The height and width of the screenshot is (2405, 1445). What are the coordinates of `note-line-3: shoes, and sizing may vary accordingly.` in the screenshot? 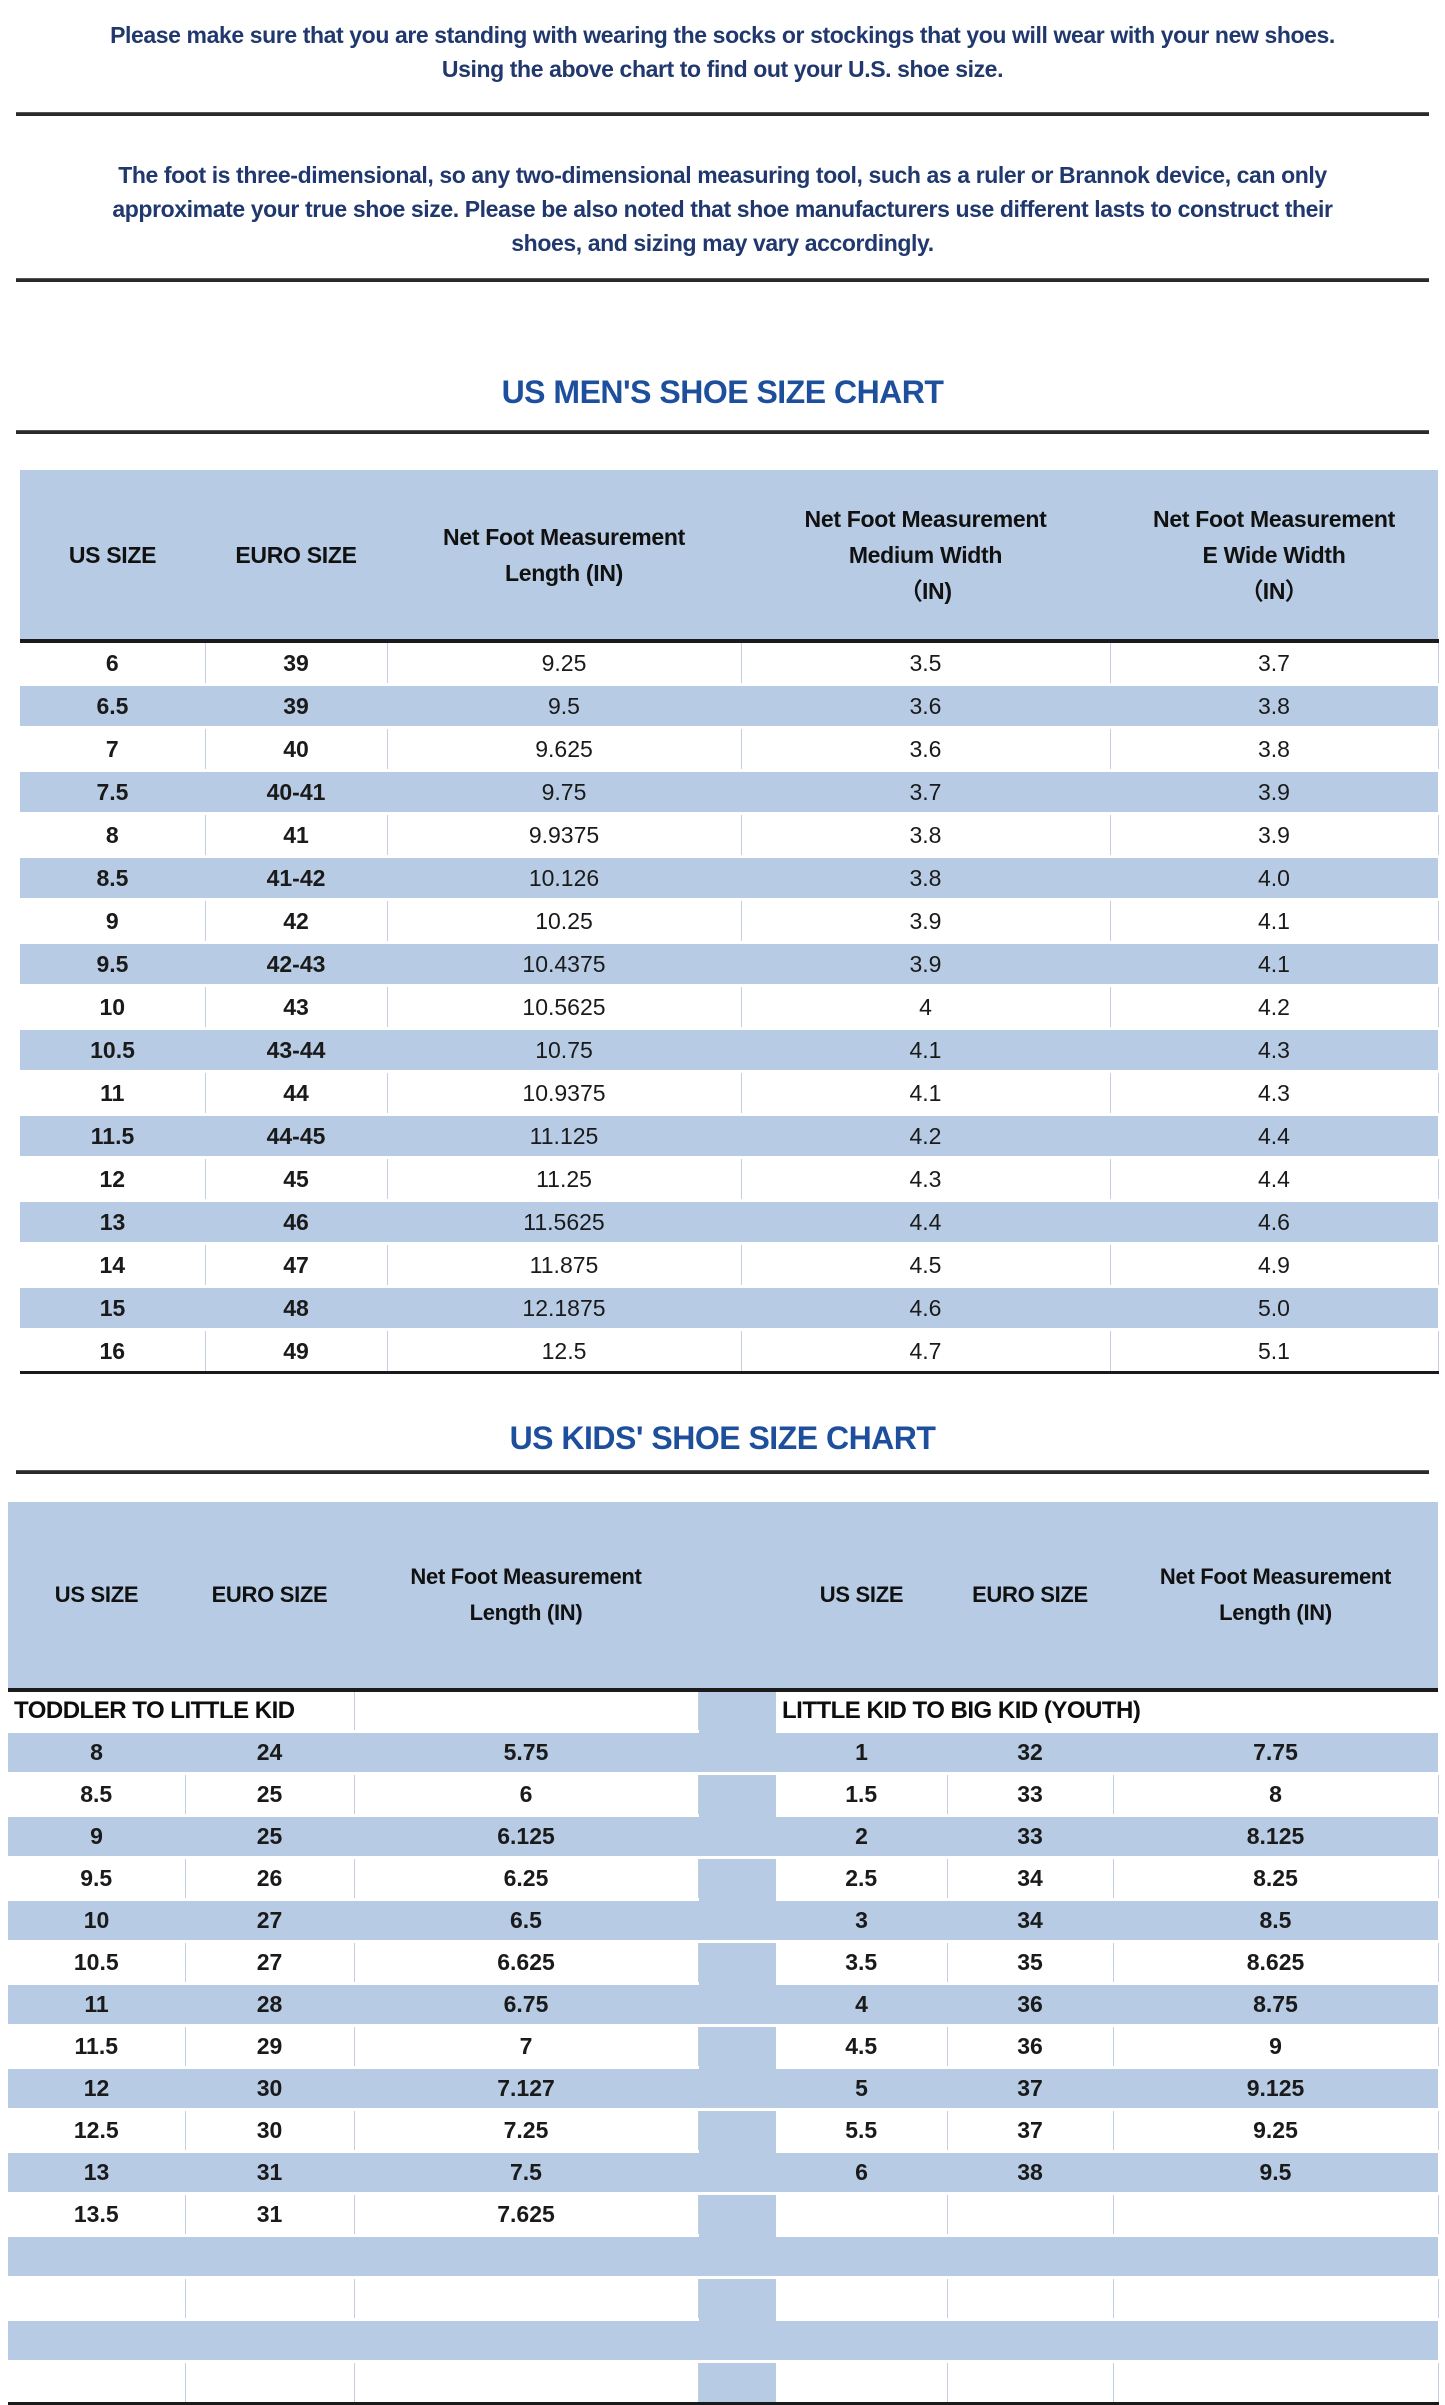 It's located at (722, 243).